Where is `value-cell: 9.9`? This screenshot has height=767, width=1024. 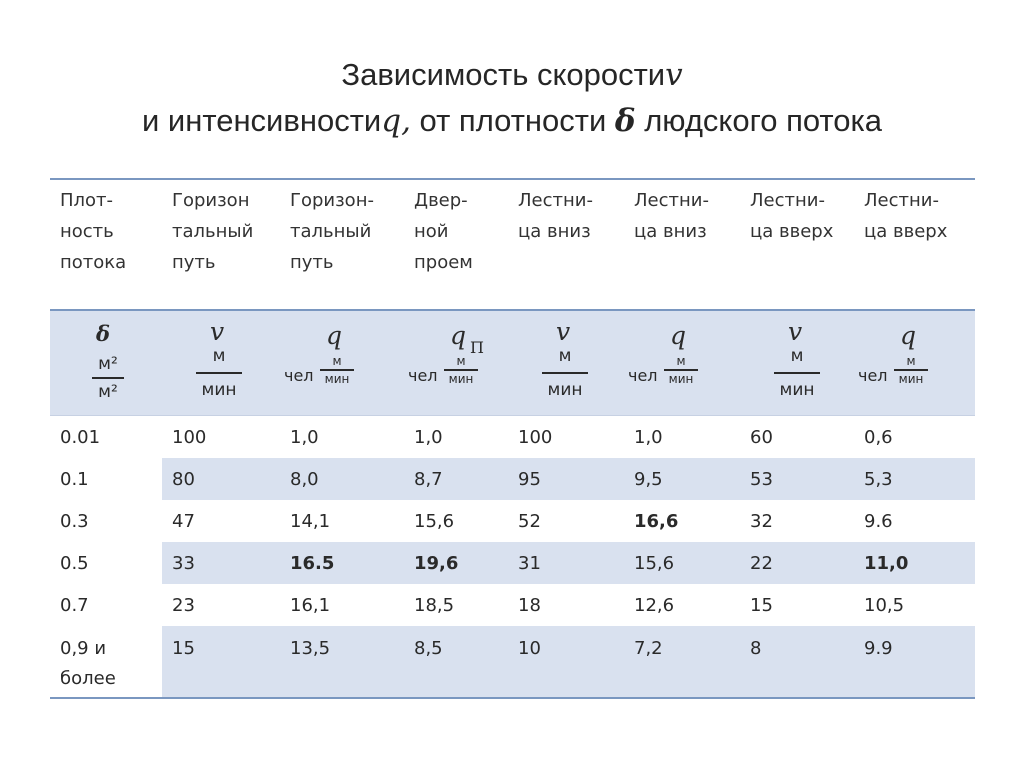
value-cell: 9.9 is located at coordinates (914, 662).